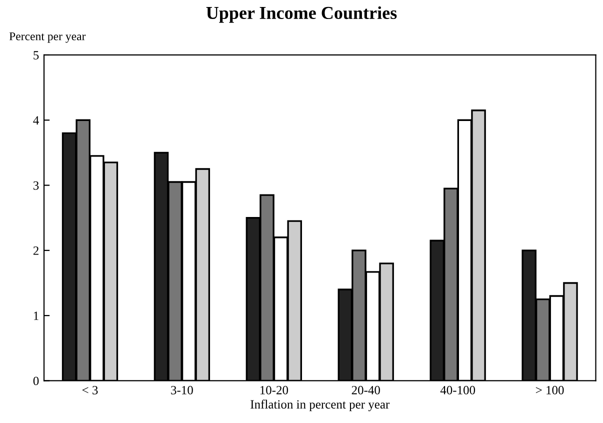  What do you see at coordinates (274, 390) in the screenshot?
I see `x-tick-label: 10-20` at bounding box center [274, 390].